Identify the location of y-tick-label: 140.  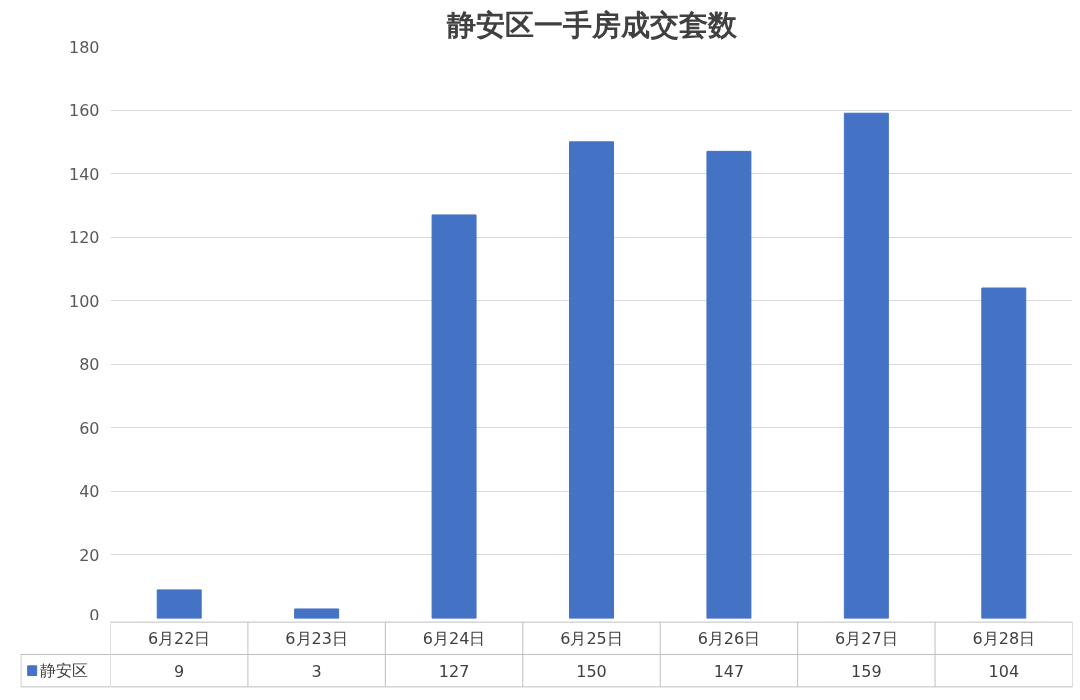
(84, 174).